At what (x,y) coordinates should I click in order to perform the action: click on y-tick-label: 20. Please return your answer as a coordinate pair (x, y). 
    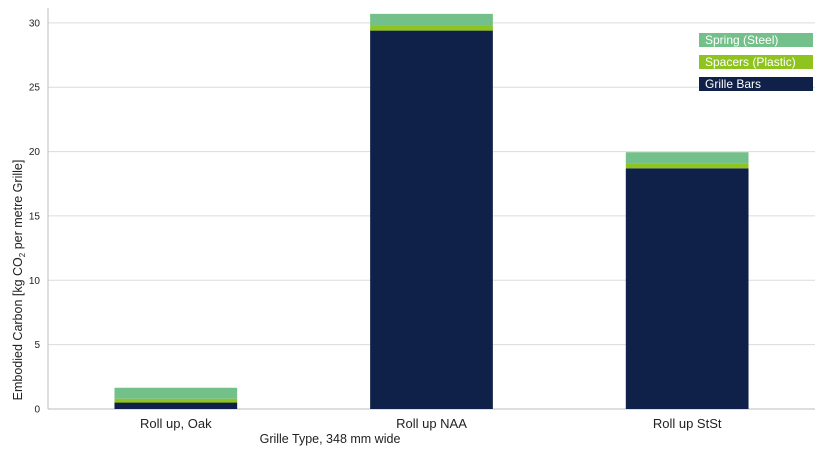
    Looking at the image, I should click on (35, 152).